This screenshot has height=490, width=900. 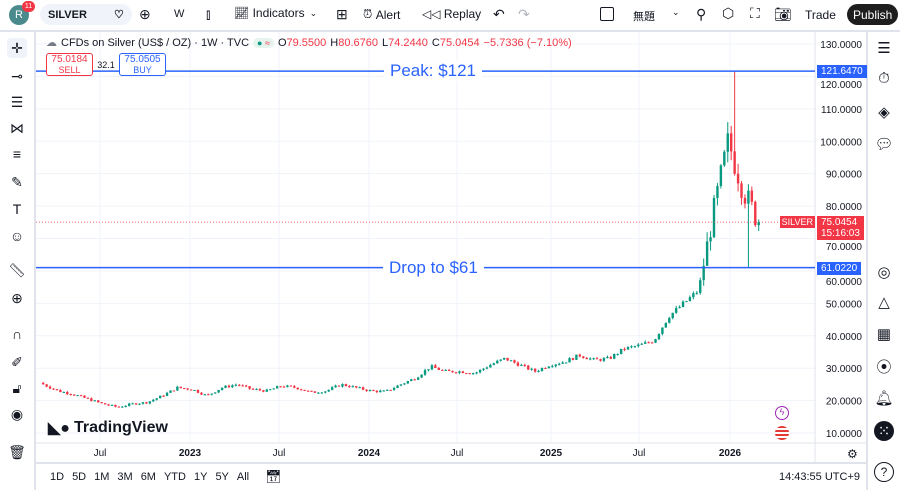 What do you see at coordinates (884, 272) in the screenshot?
I see `target-icon: ◎` at bounding box center [884, 272].